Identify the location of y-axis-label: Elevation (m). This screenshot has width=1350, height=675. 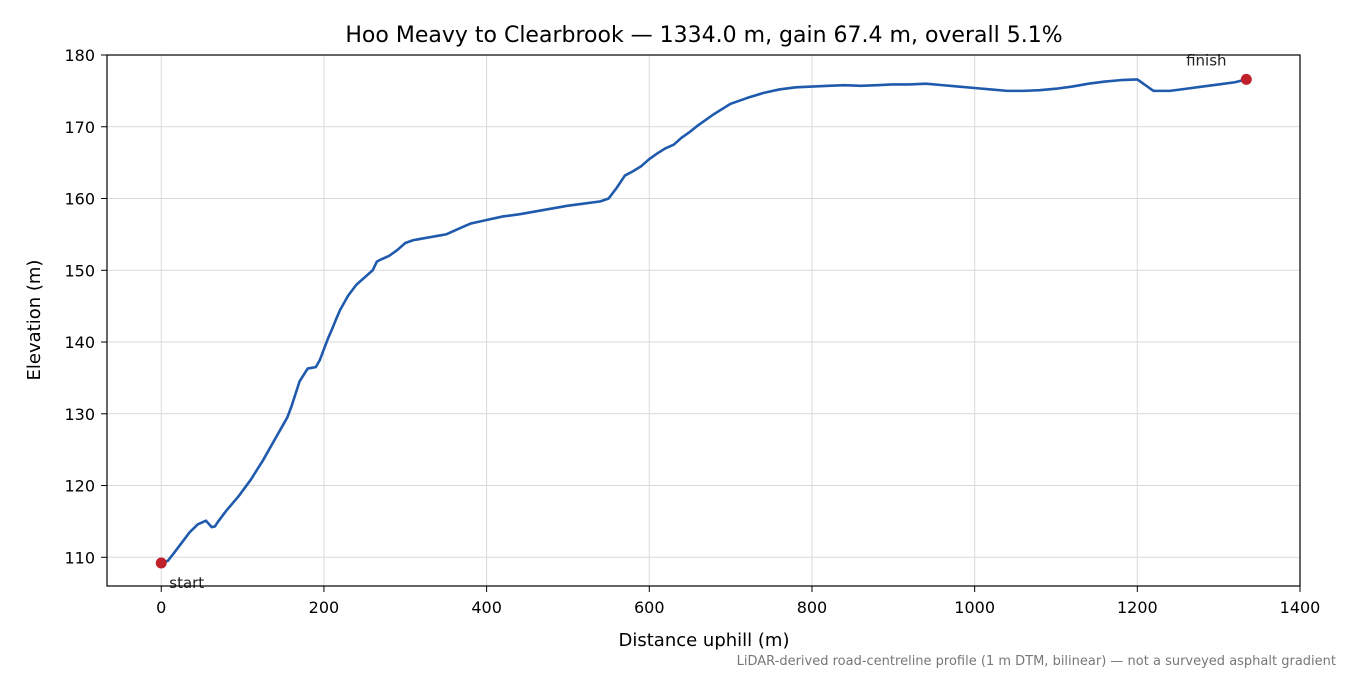
(34, 320).